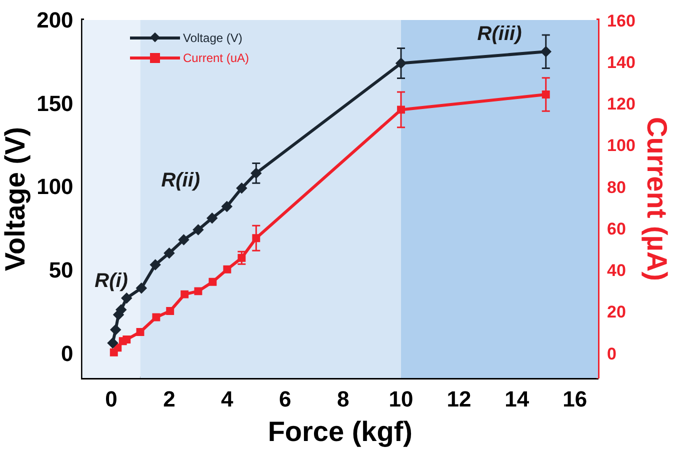 This screenshot has width=676, height=450. What do you see at coordinates (621, 20) in the screenshot?
I see `y2-tick-label: 160` at bounding box center [621, 20].